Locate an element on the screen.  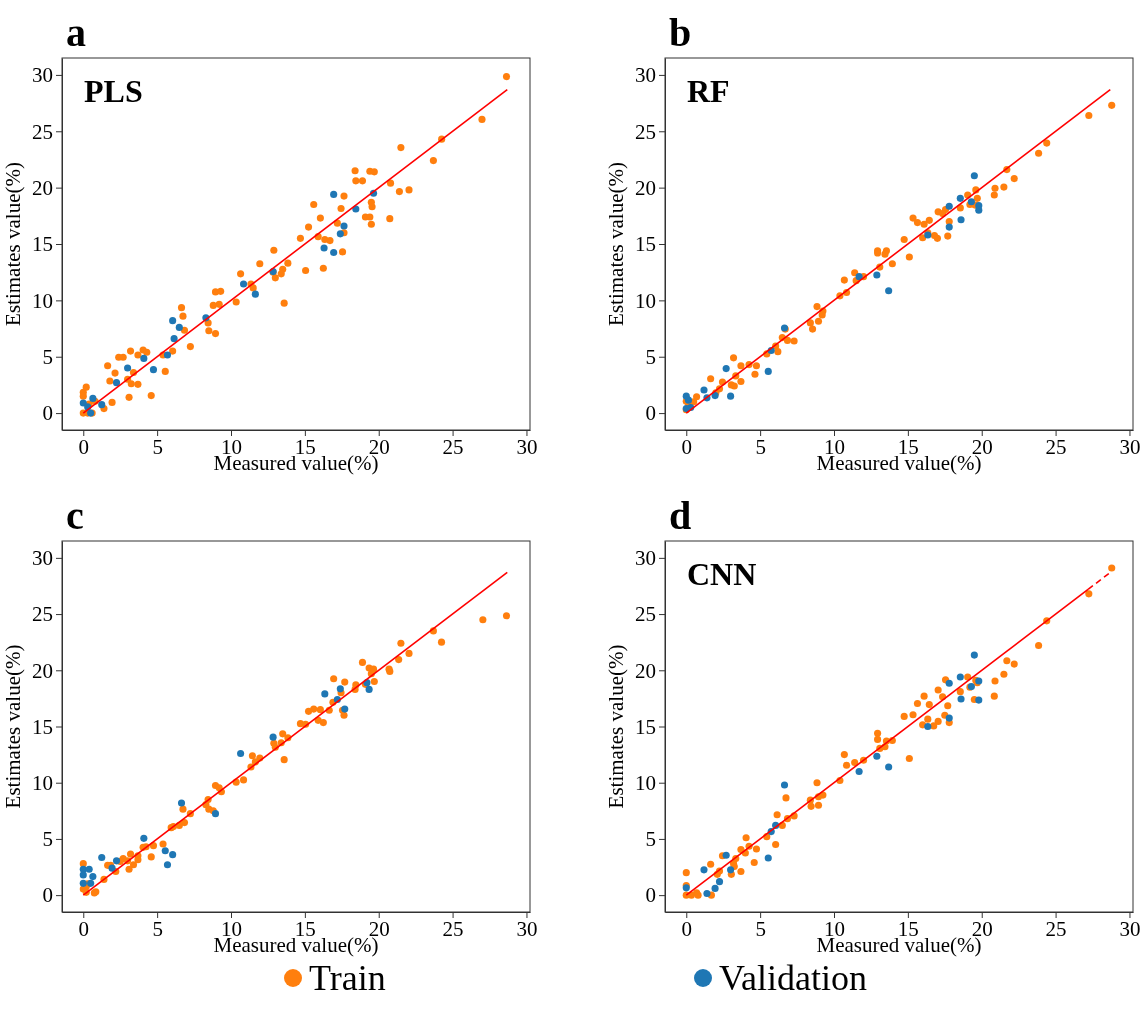
legend-label: Validation is located at coordinates (793, 978).